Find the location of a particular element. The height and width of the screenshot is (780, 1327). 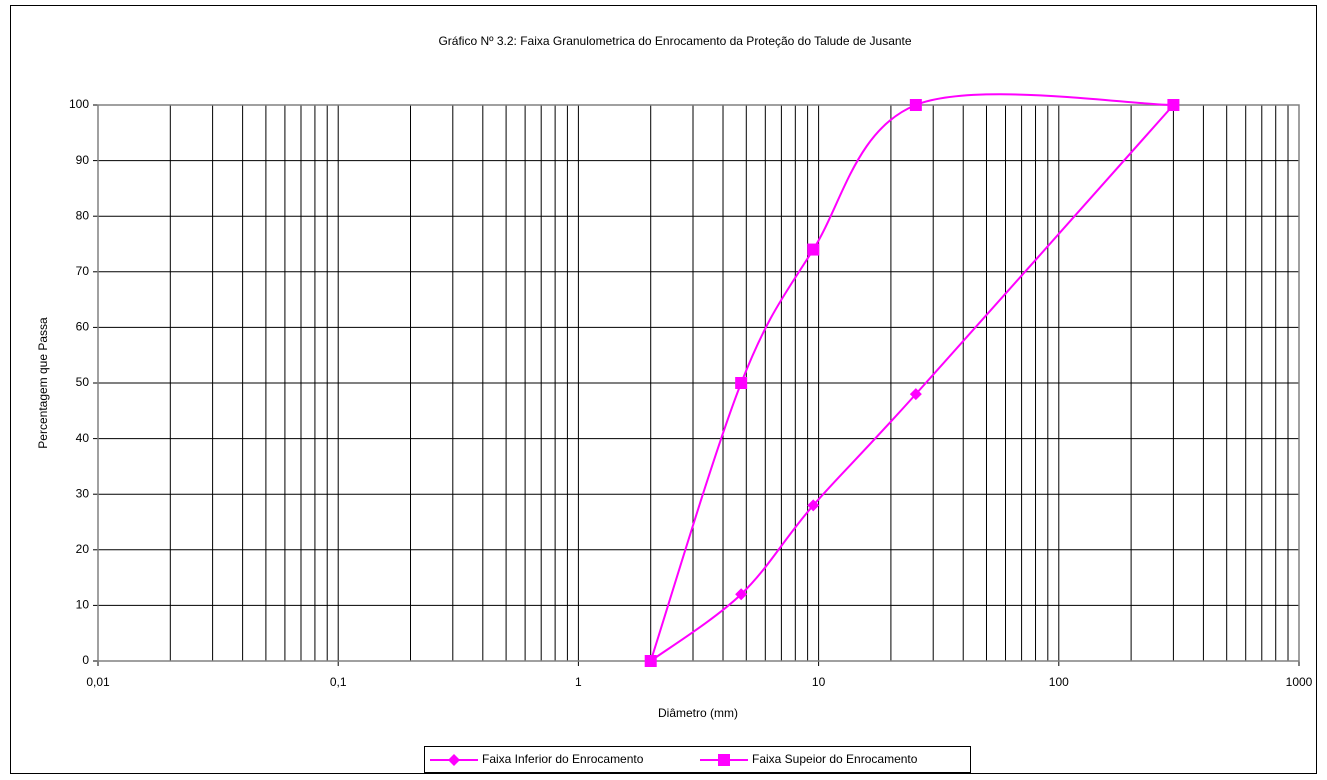

y-tick-label: 10 is located at coordinates (83, 605).